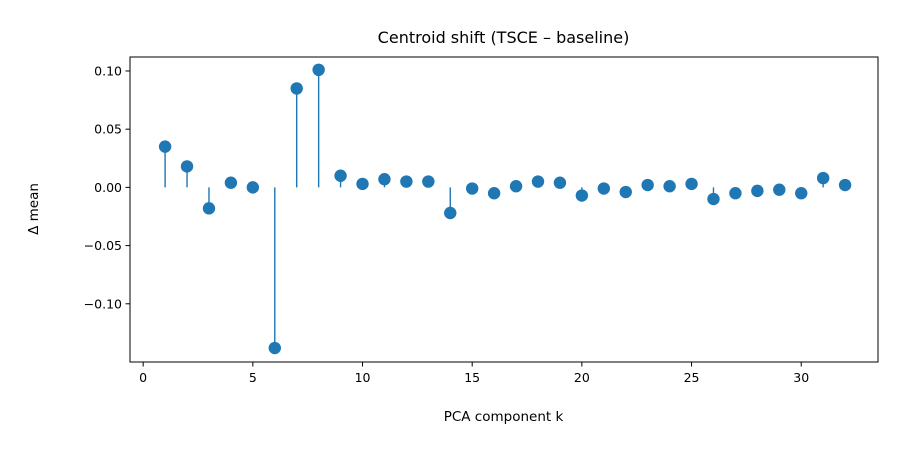 This screenshot has height=450, width=900. I want to click on x-tick-label: 30, so click(801, 377).